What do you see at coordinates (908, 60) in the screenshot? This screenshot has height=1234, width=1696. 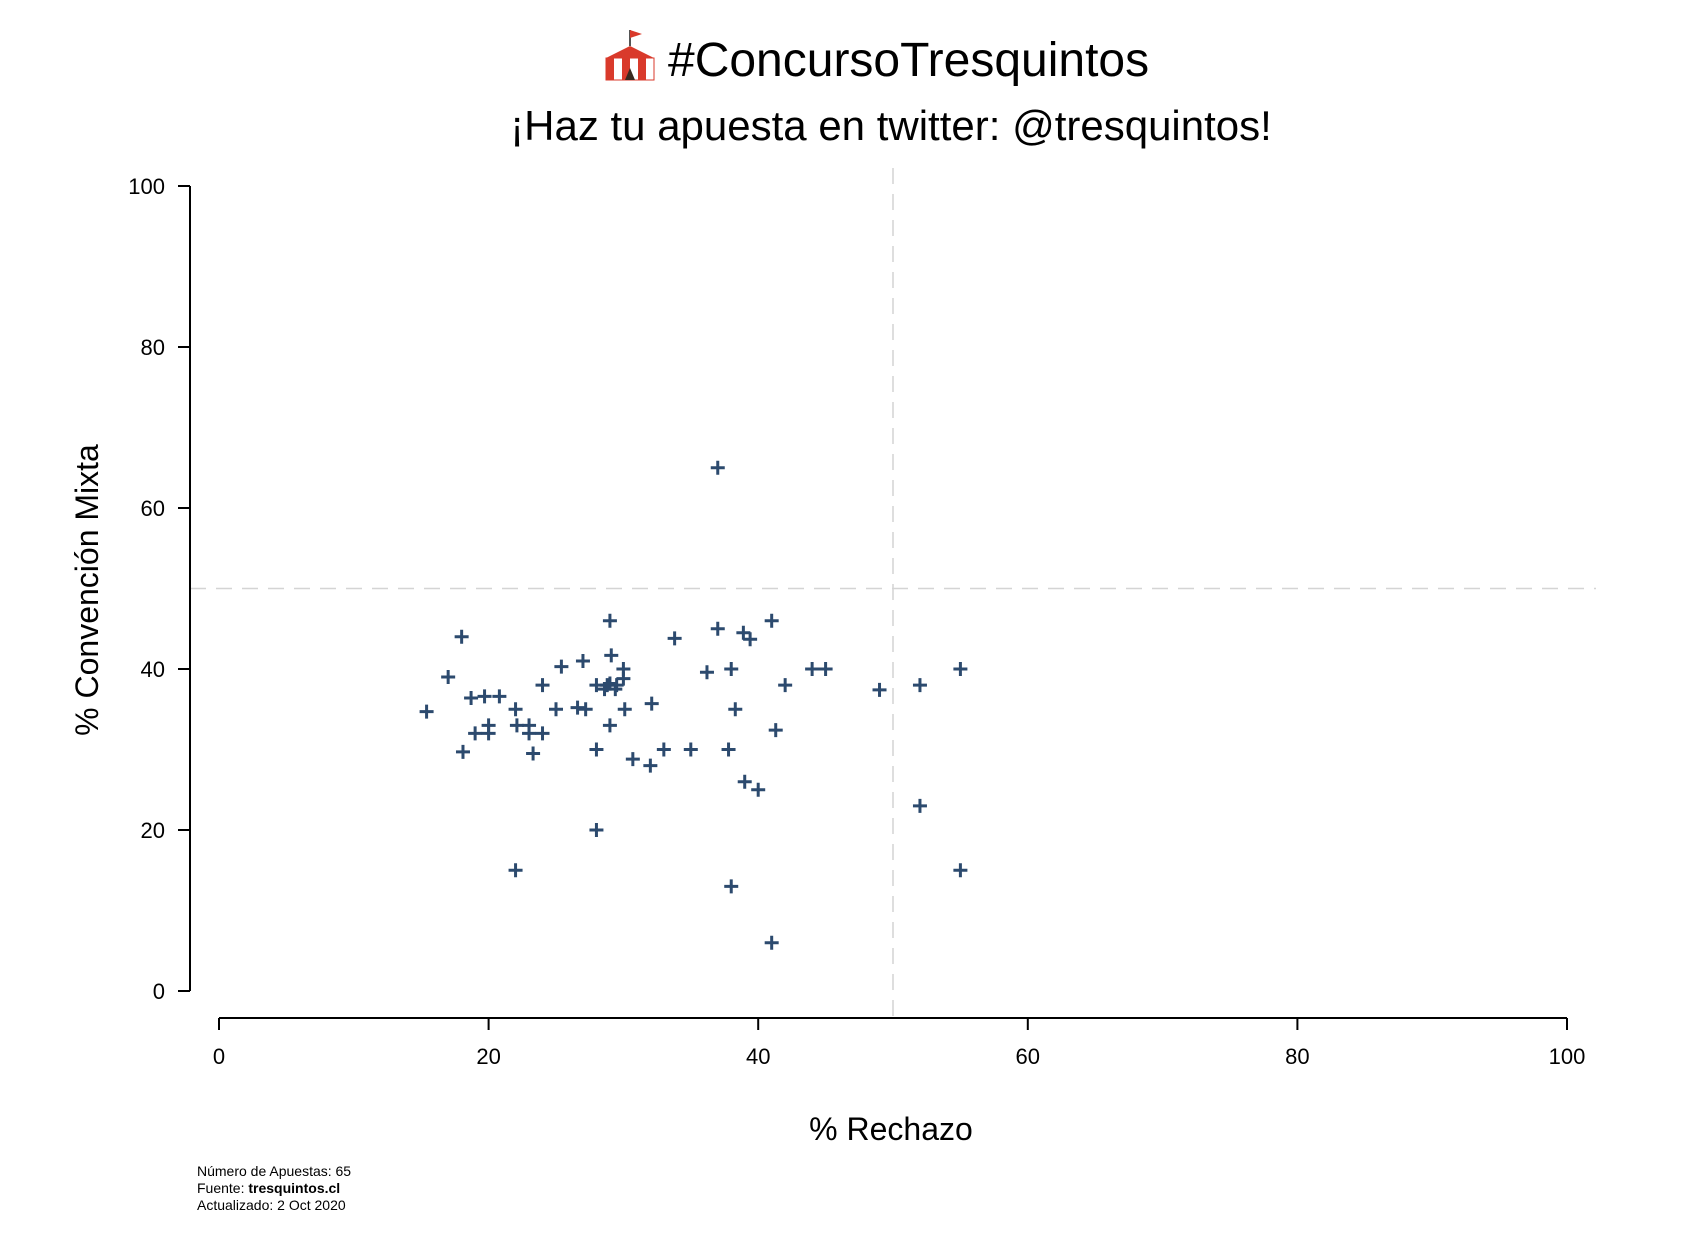 I see `chart-title: #ConcursoTresquintos` at bounding box center [908, 60].